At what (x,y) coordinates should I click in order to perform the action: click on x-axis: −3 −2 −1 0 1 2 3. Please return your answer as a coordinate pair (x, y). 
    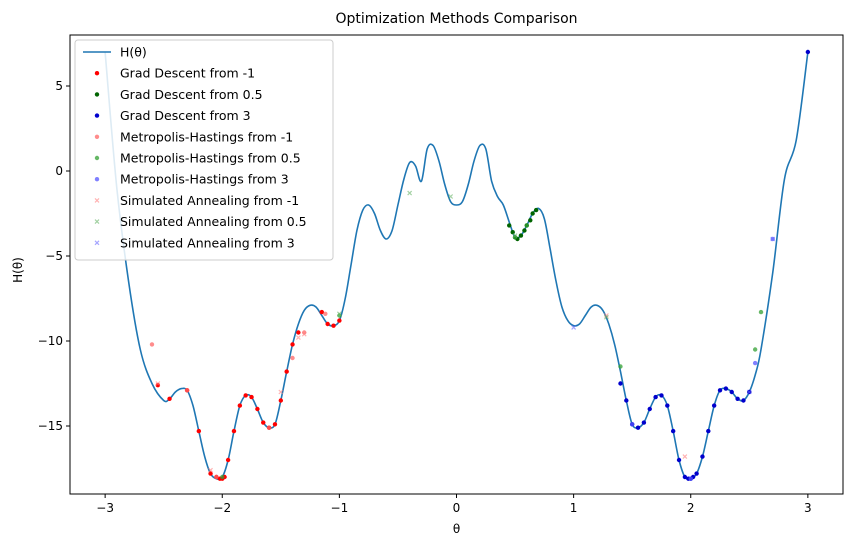
    Looking at the image, I should click on (454, 504).